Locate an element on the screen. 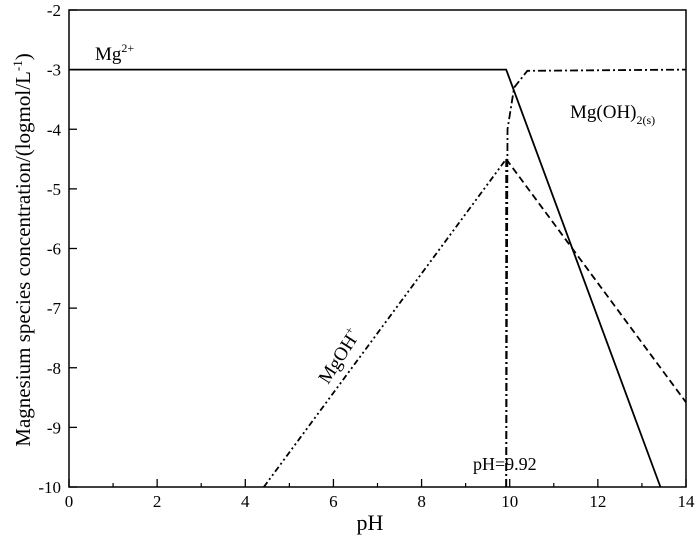  y-tick-label: -6 is located at coordinates (54, 249).